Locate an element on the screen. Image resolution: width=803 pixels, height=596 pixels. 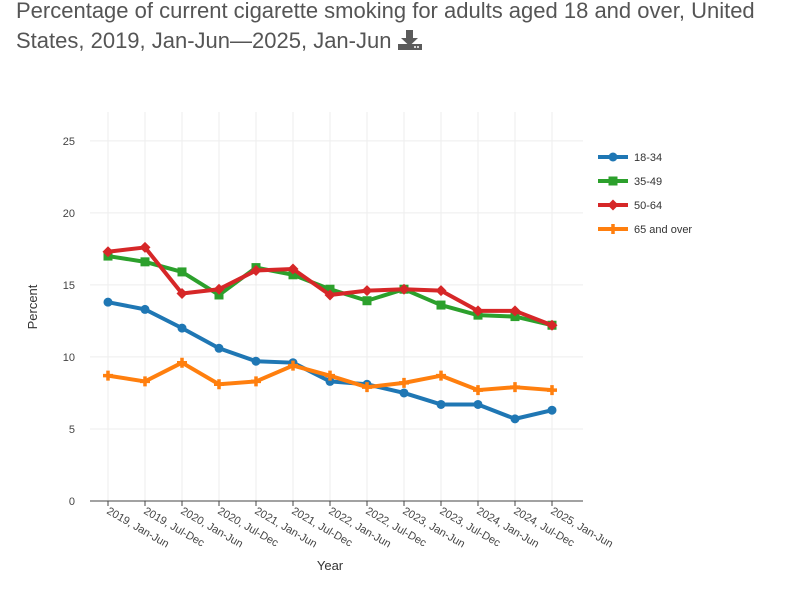
legend-item-35-49: 35-49 is located at coordinates (630, 182).